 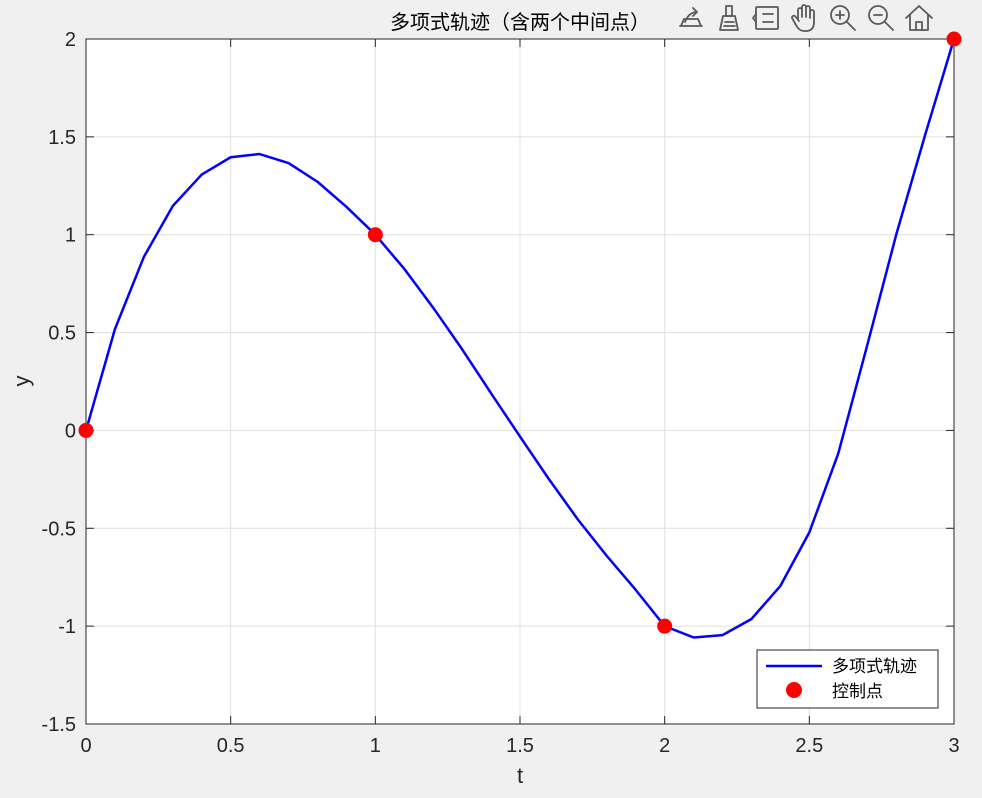 I want to click on home-icon, so click(x=919, y=18).